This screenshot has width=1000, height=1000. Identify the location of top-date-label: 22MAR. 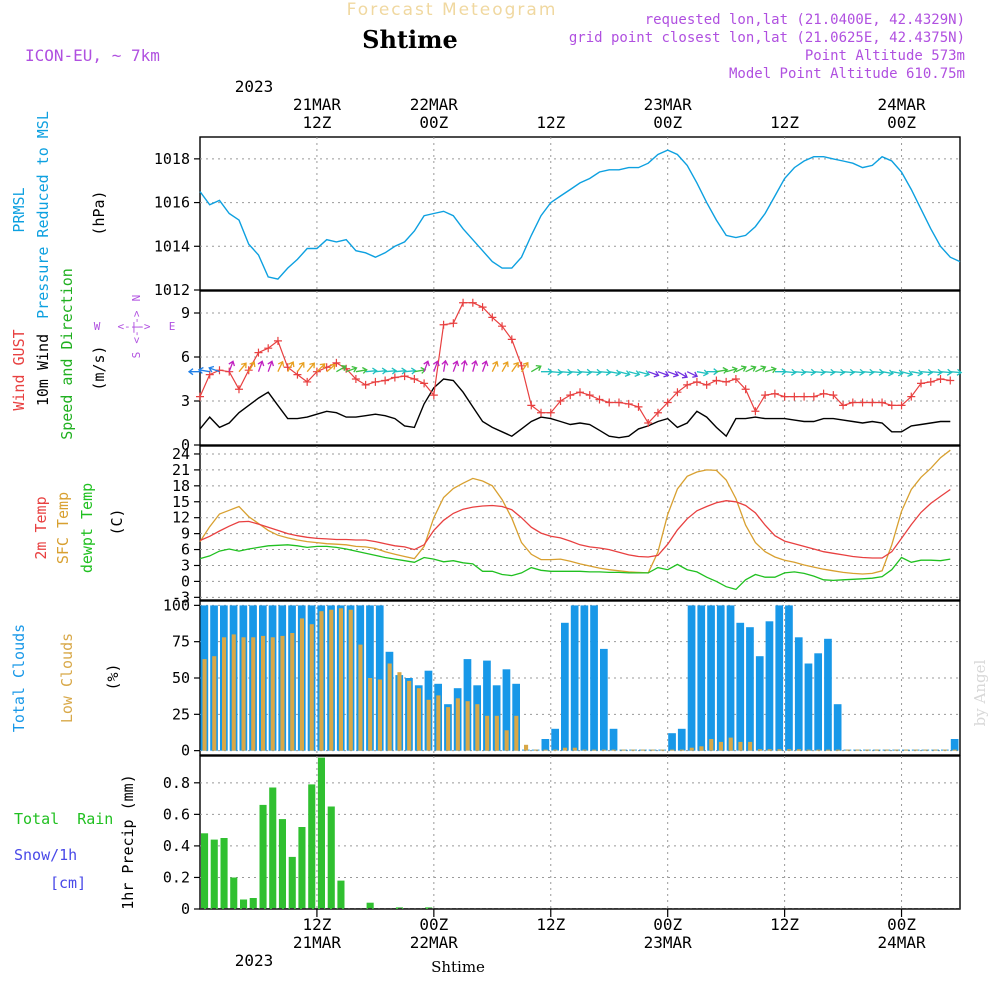
(434, 104).